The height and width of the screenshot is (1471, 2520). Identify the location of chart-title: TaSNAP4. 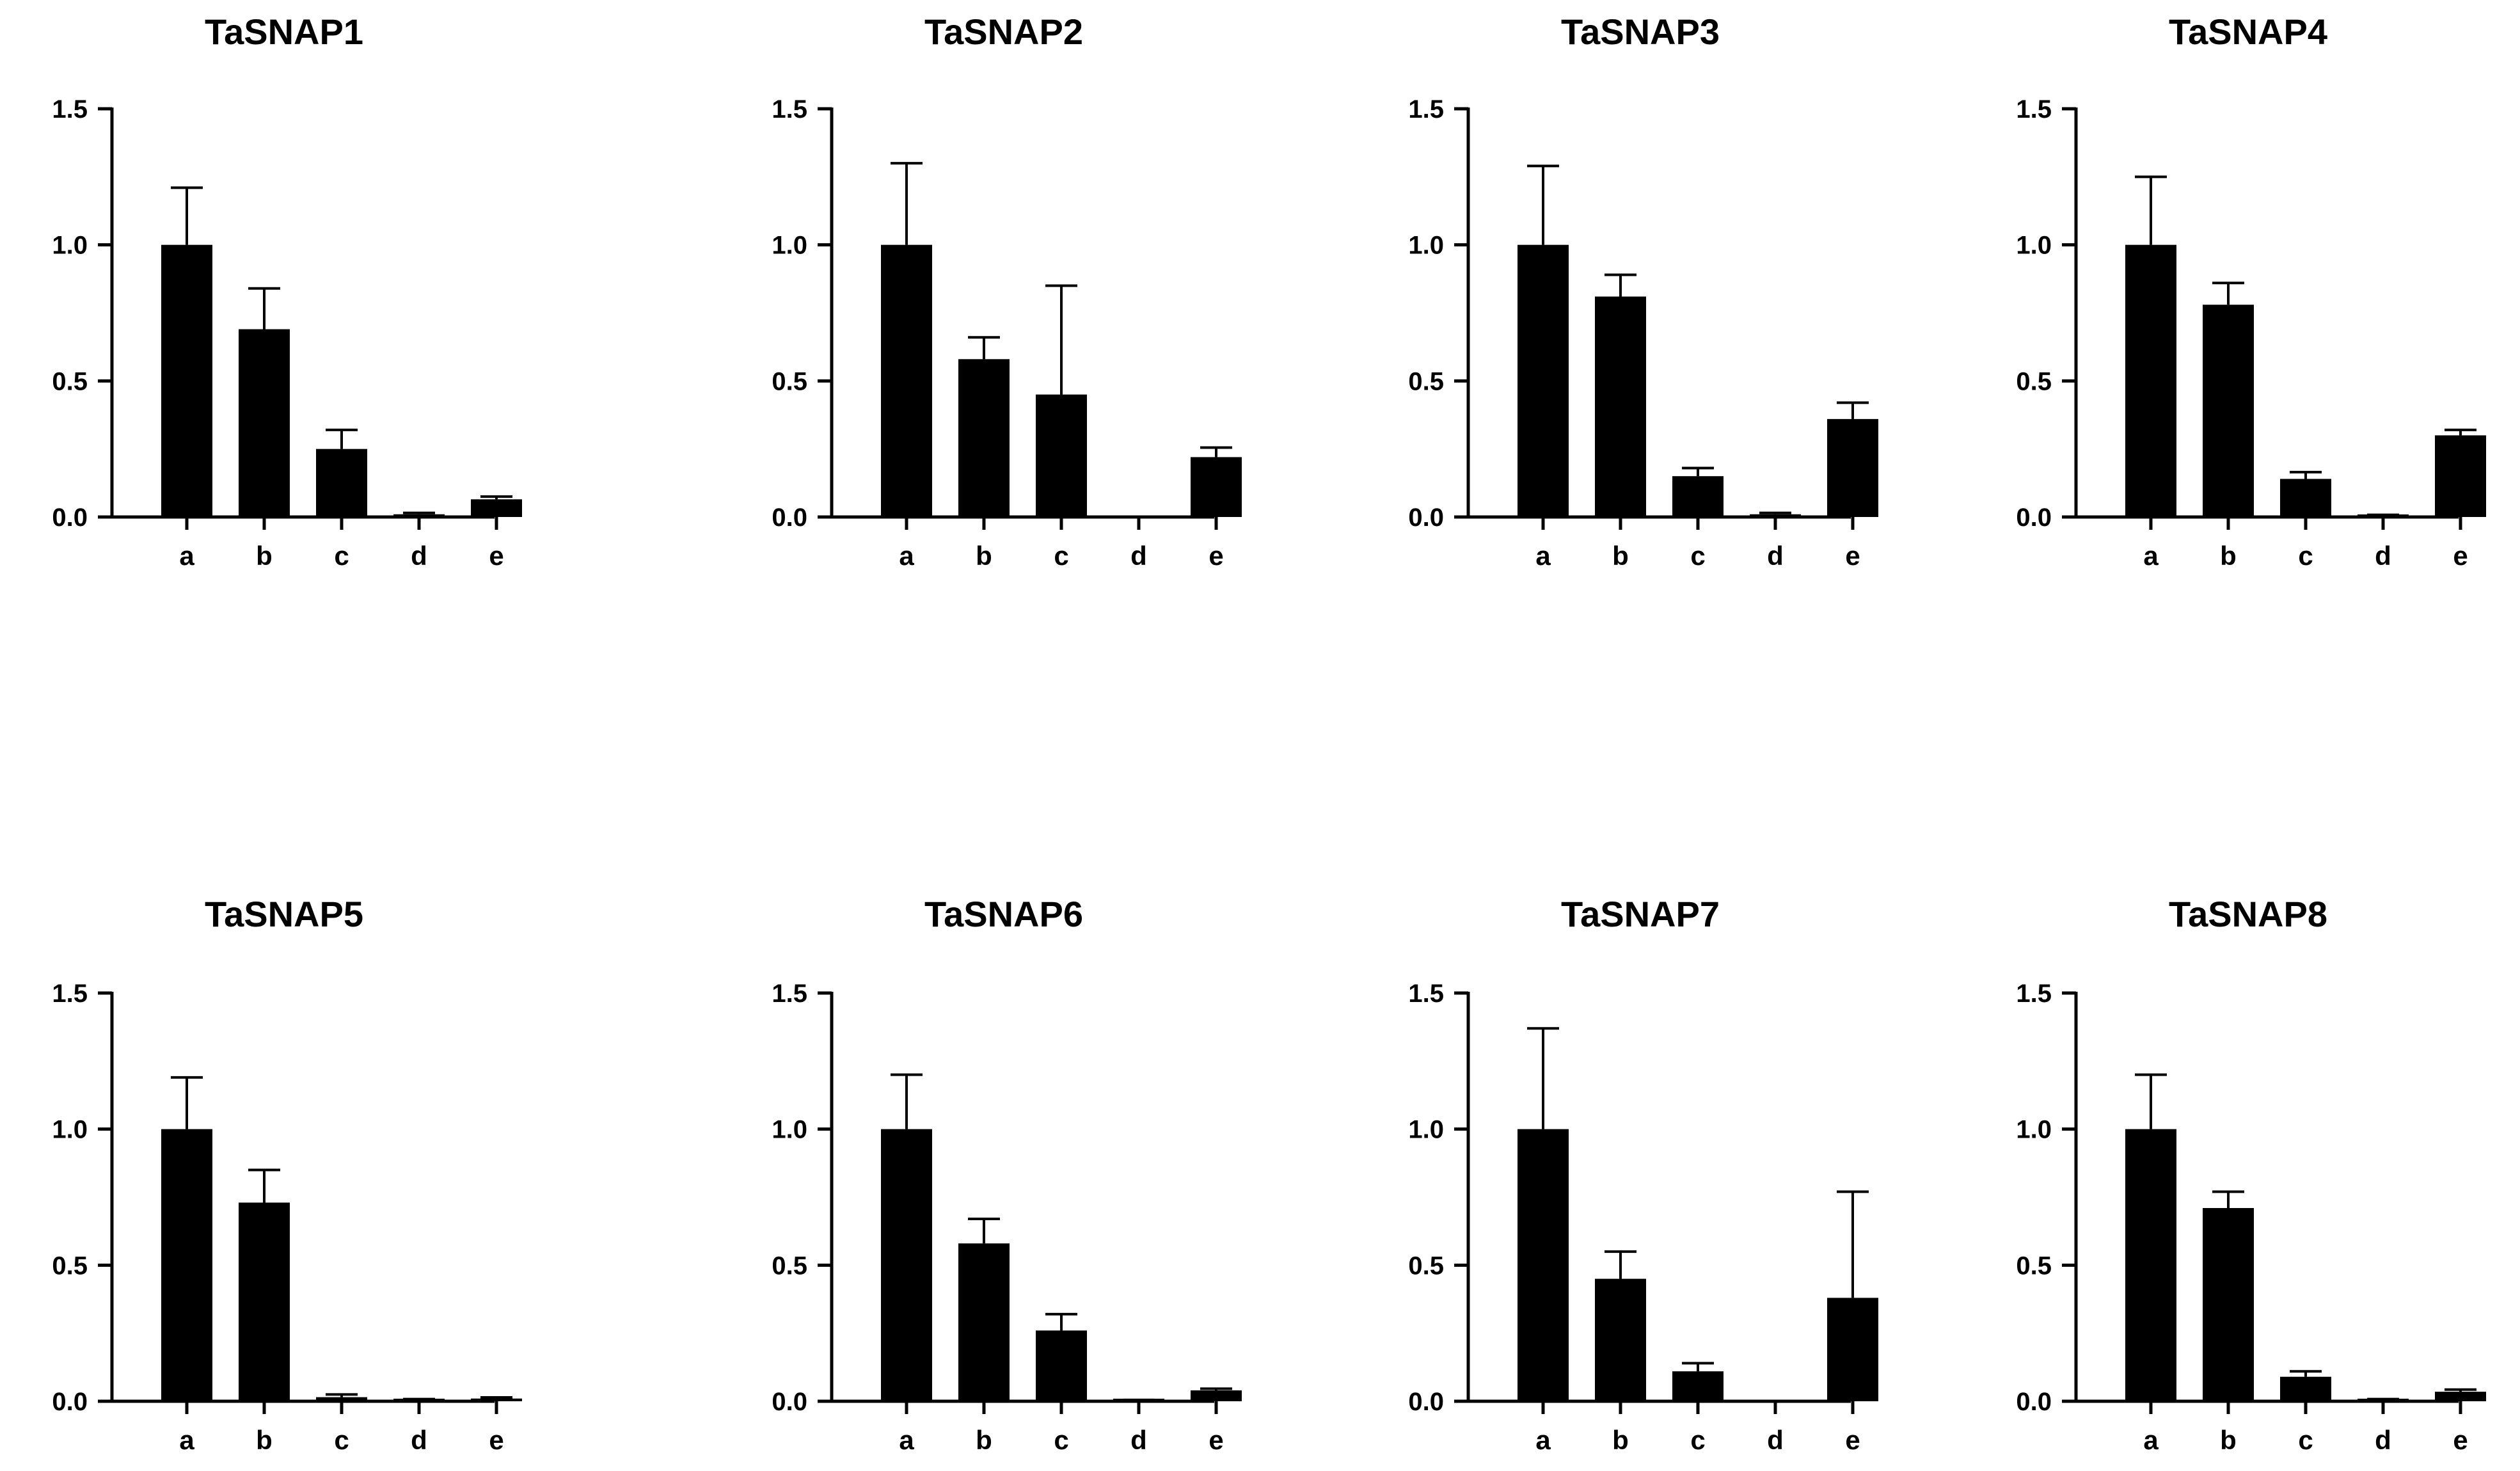
(2248, 32).